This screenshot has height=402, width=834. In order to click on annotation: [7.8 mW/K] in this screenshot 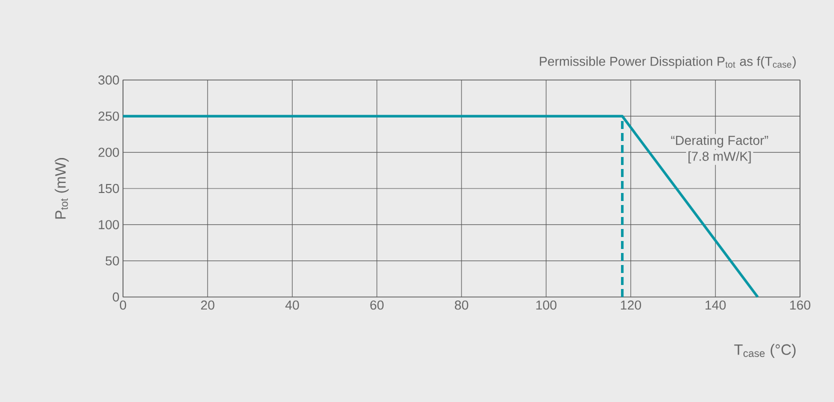, I will do `click(719, 157)`.